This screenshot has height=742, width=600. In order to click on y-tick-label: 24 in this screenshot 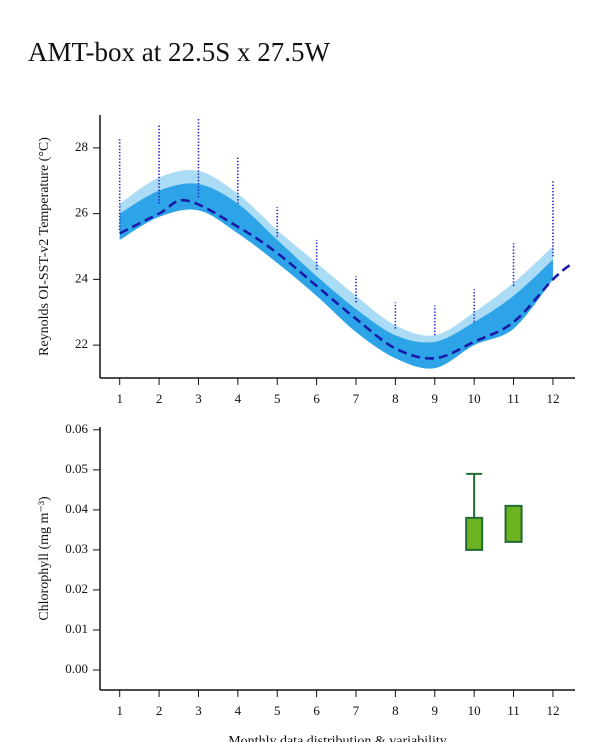, I will do `click(82, 277)`.